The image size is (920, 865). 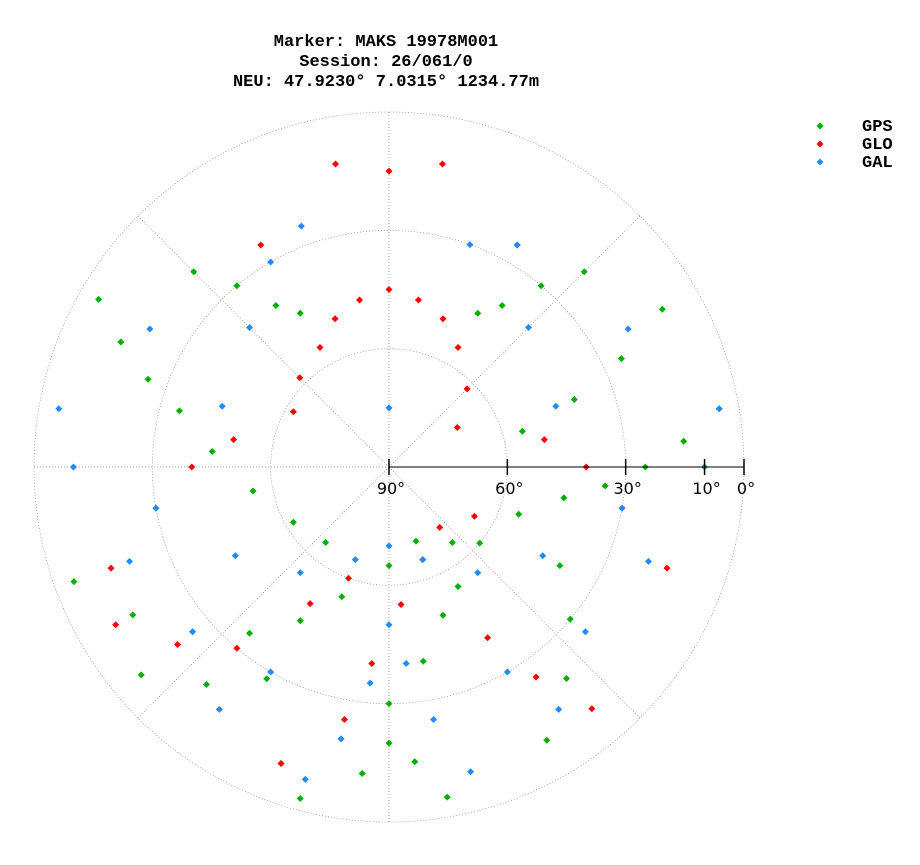 What do you see at coordinates (877, 127) in the screenshot?
I see `legend-label: GPS` at bounding box center [877, 127].